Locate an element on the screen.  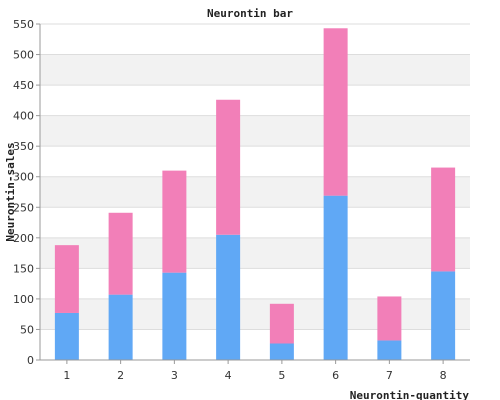
y-tick-label: 100 is located at coordinates (23, 299).